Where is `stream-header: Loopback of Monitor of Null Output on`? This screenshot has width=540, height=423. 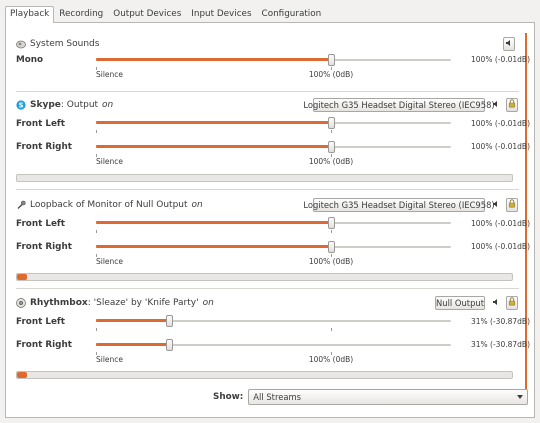 stream-header: Loopback of Monitor of Null Output on is located at coordinates (109, 205).